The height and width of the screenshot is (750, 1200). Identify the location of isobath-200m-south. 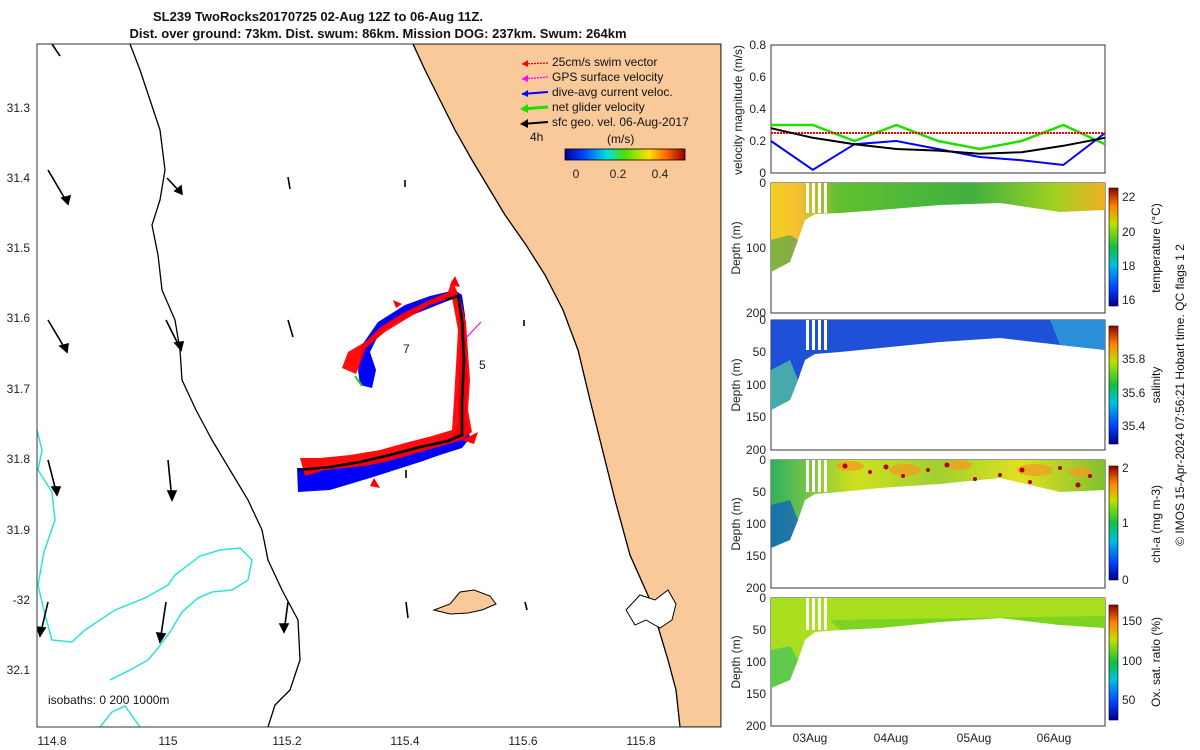
(120, 716).